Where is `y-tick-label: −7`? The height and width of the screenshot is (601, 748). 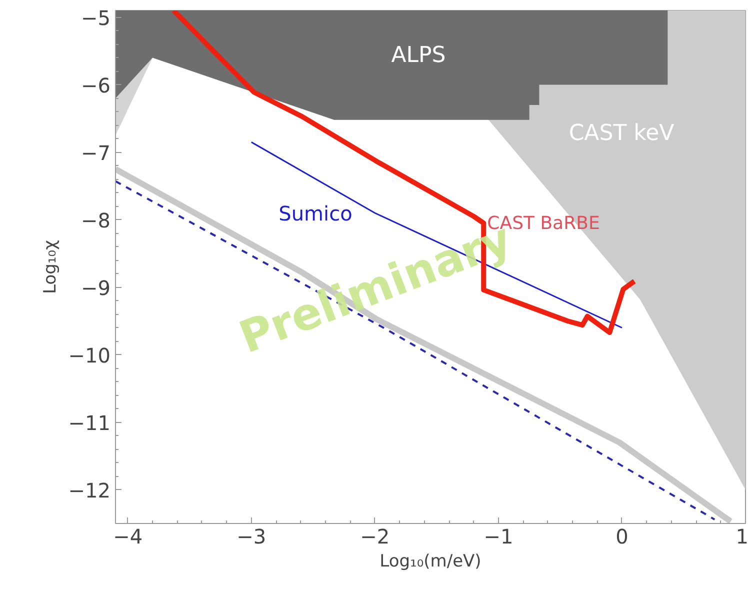
y-tick-label: −7 is located at coordinates (95, 152).